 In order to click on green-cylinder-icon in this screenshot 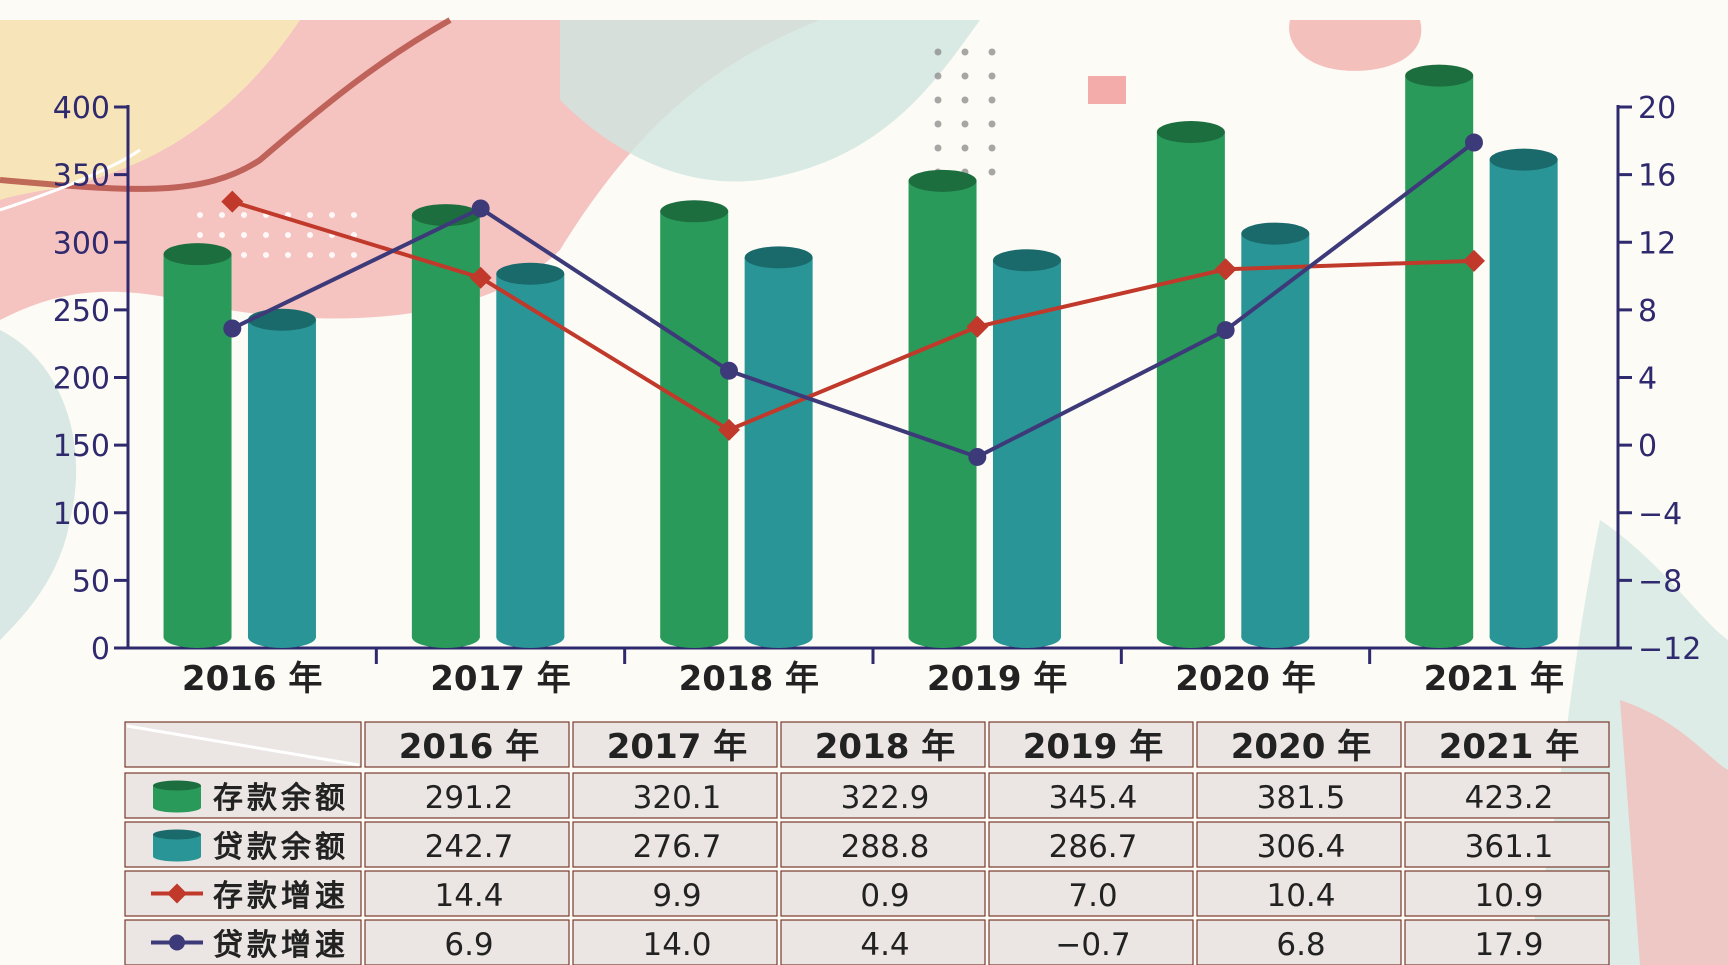, I will do `click(177, 796)`.